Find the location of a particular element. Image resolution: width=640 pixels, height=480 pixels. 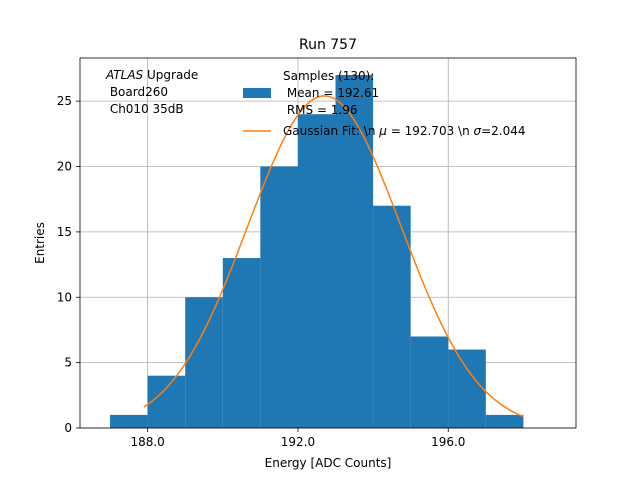

y-tick-label-3: 15 is located at coordinates (64, 232).